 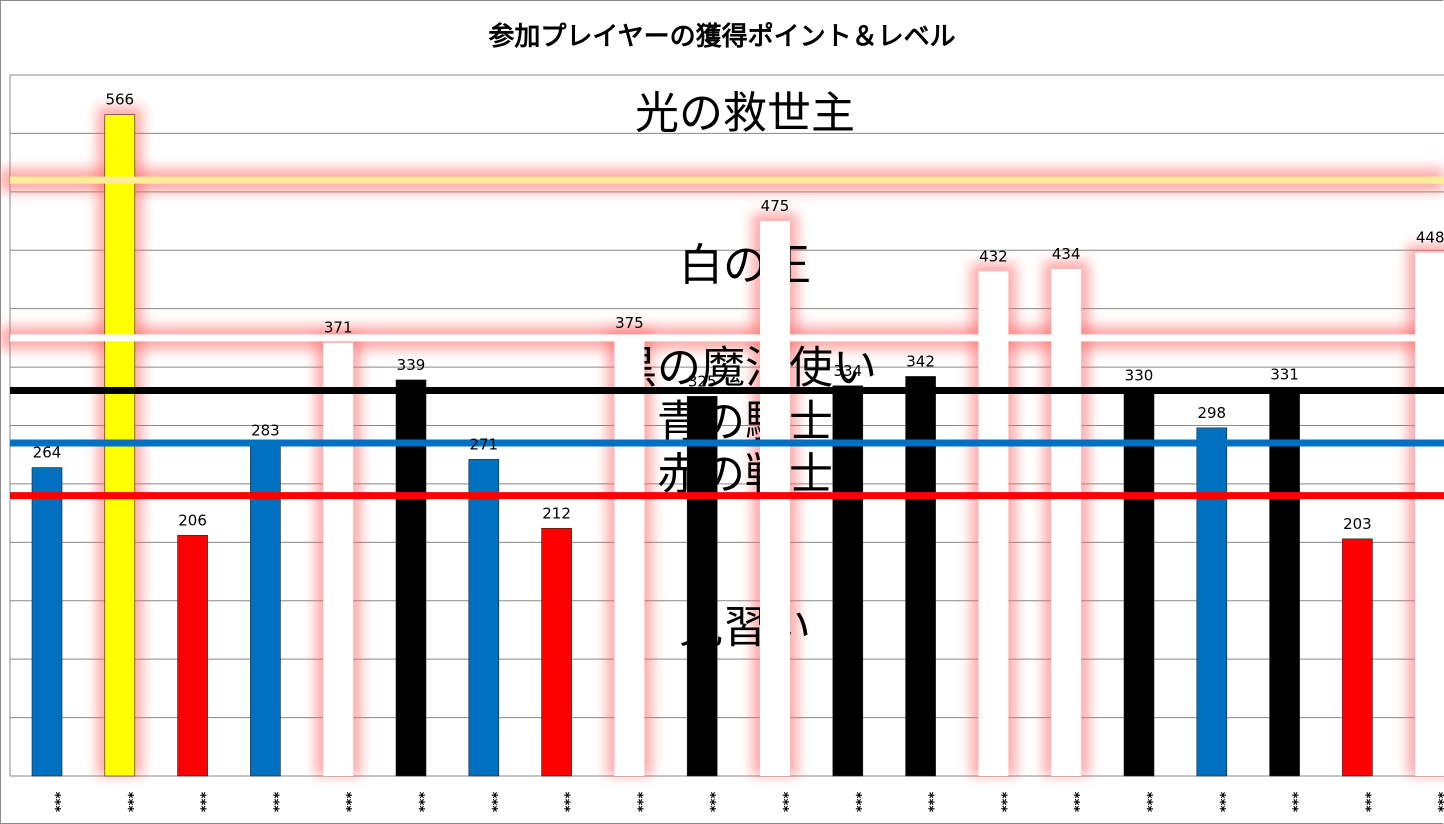 What do you see at coordinates (119, 100) in the screenshot?
I see `value-label: 566` at bounding box center [119, 100].